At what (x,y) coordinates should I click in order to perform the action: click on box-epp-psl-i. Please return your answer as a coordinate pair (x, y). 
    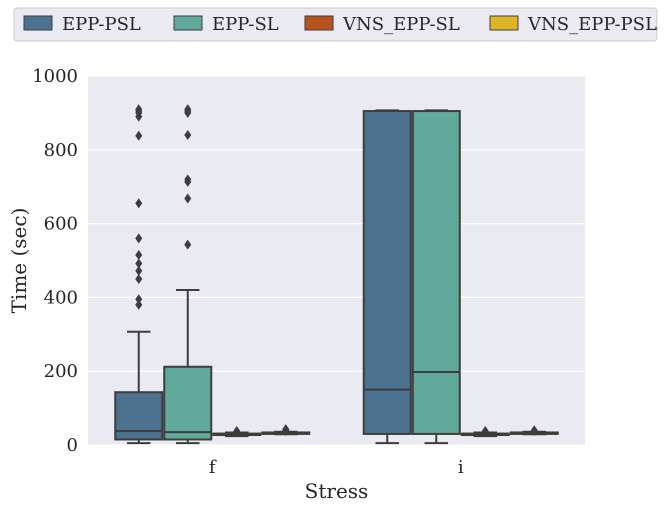
    Looking at the image, I should click on (387, 277).